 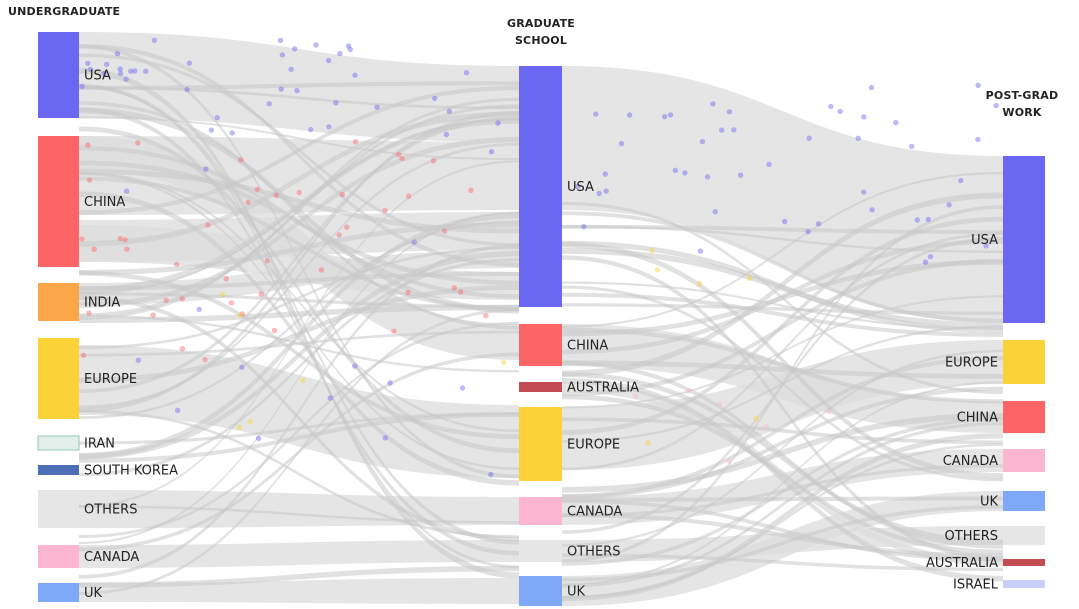 What do you see at coordinates (1012, 501) in the screenshot?
I see `node-p-uk: UK` at bounding box center [1012, 501].